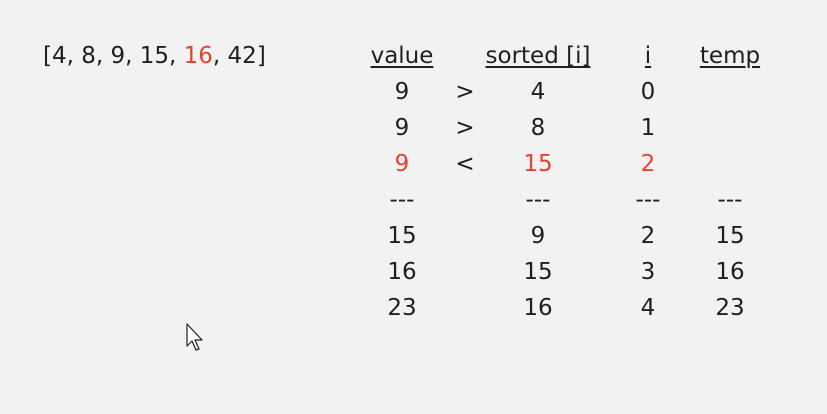 The image size is (827, 414). What do you see at coordinates (568, 166) in the screenshot?
I see `trace-row-highlighted: 9 < 15 2` at bounding box center [568, 166].